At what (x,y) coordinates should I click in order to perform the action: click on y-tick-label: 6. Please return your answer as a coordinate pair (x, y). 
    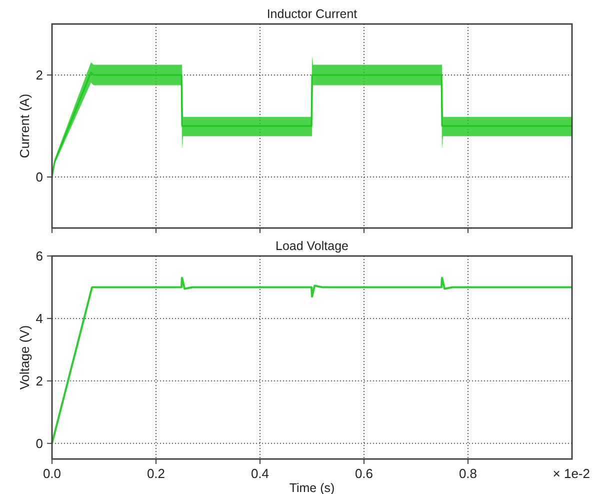
    Looking at the image, I should click on (39, 256).